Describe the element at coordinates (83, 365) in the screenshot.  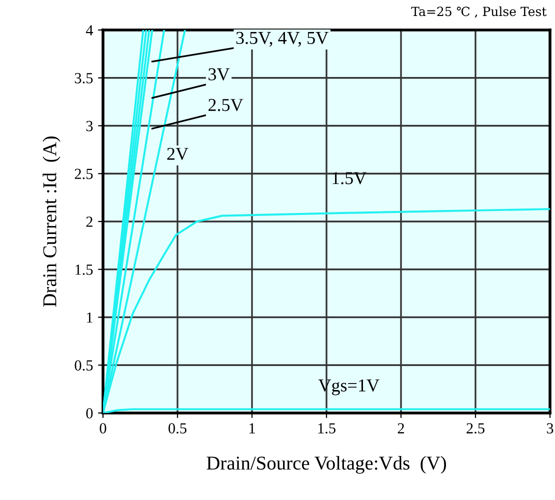
I see `y-tick-label: 0.5` at that location.